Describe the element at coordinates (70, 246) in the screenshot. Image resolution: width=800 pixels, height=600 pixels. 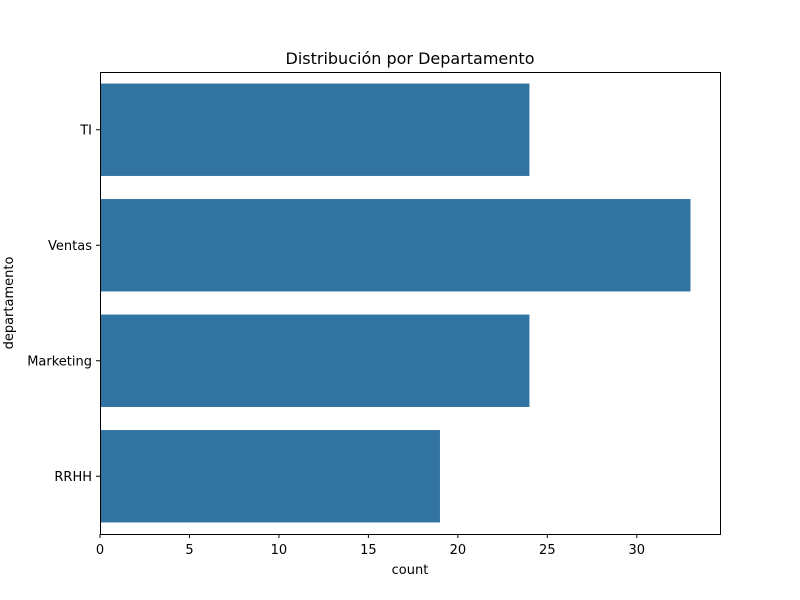
I see `y-tick-label: Ventas` at that location.